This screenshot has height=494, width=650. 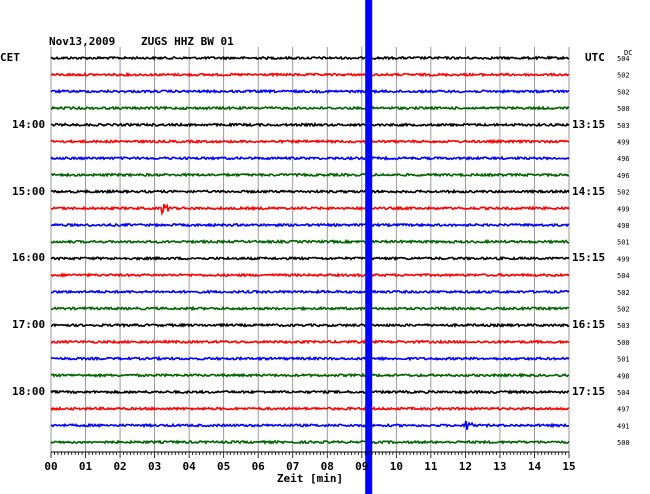 What do you see at coordinates (154, 466) in the screenshot?
I see `x-tick-label: 03` at bounding box center [154, 466].